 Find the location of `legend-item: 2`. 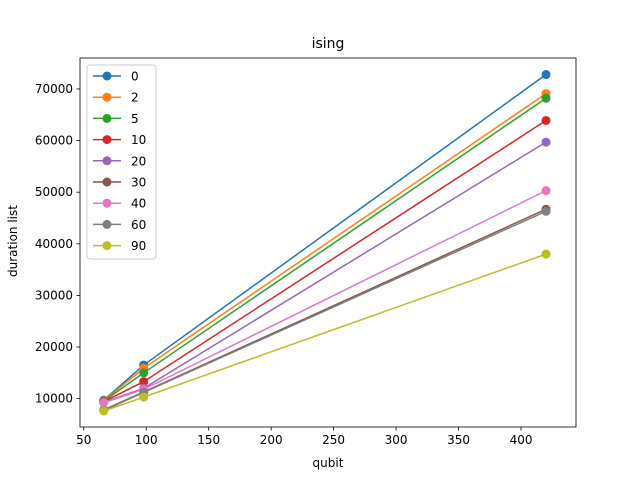

legend-item: 2 is located at coordinates (116, 98).